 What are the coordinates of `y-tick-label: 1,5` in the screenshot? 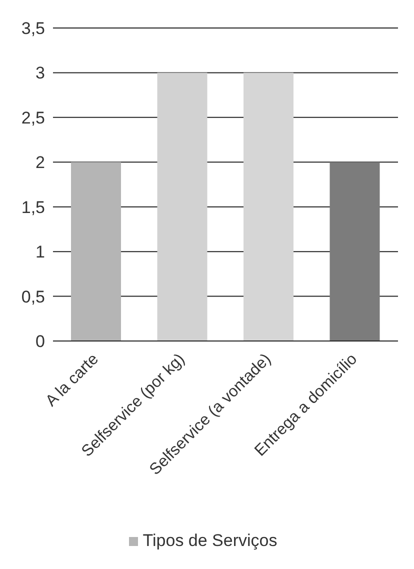 It's located at (33, 207).